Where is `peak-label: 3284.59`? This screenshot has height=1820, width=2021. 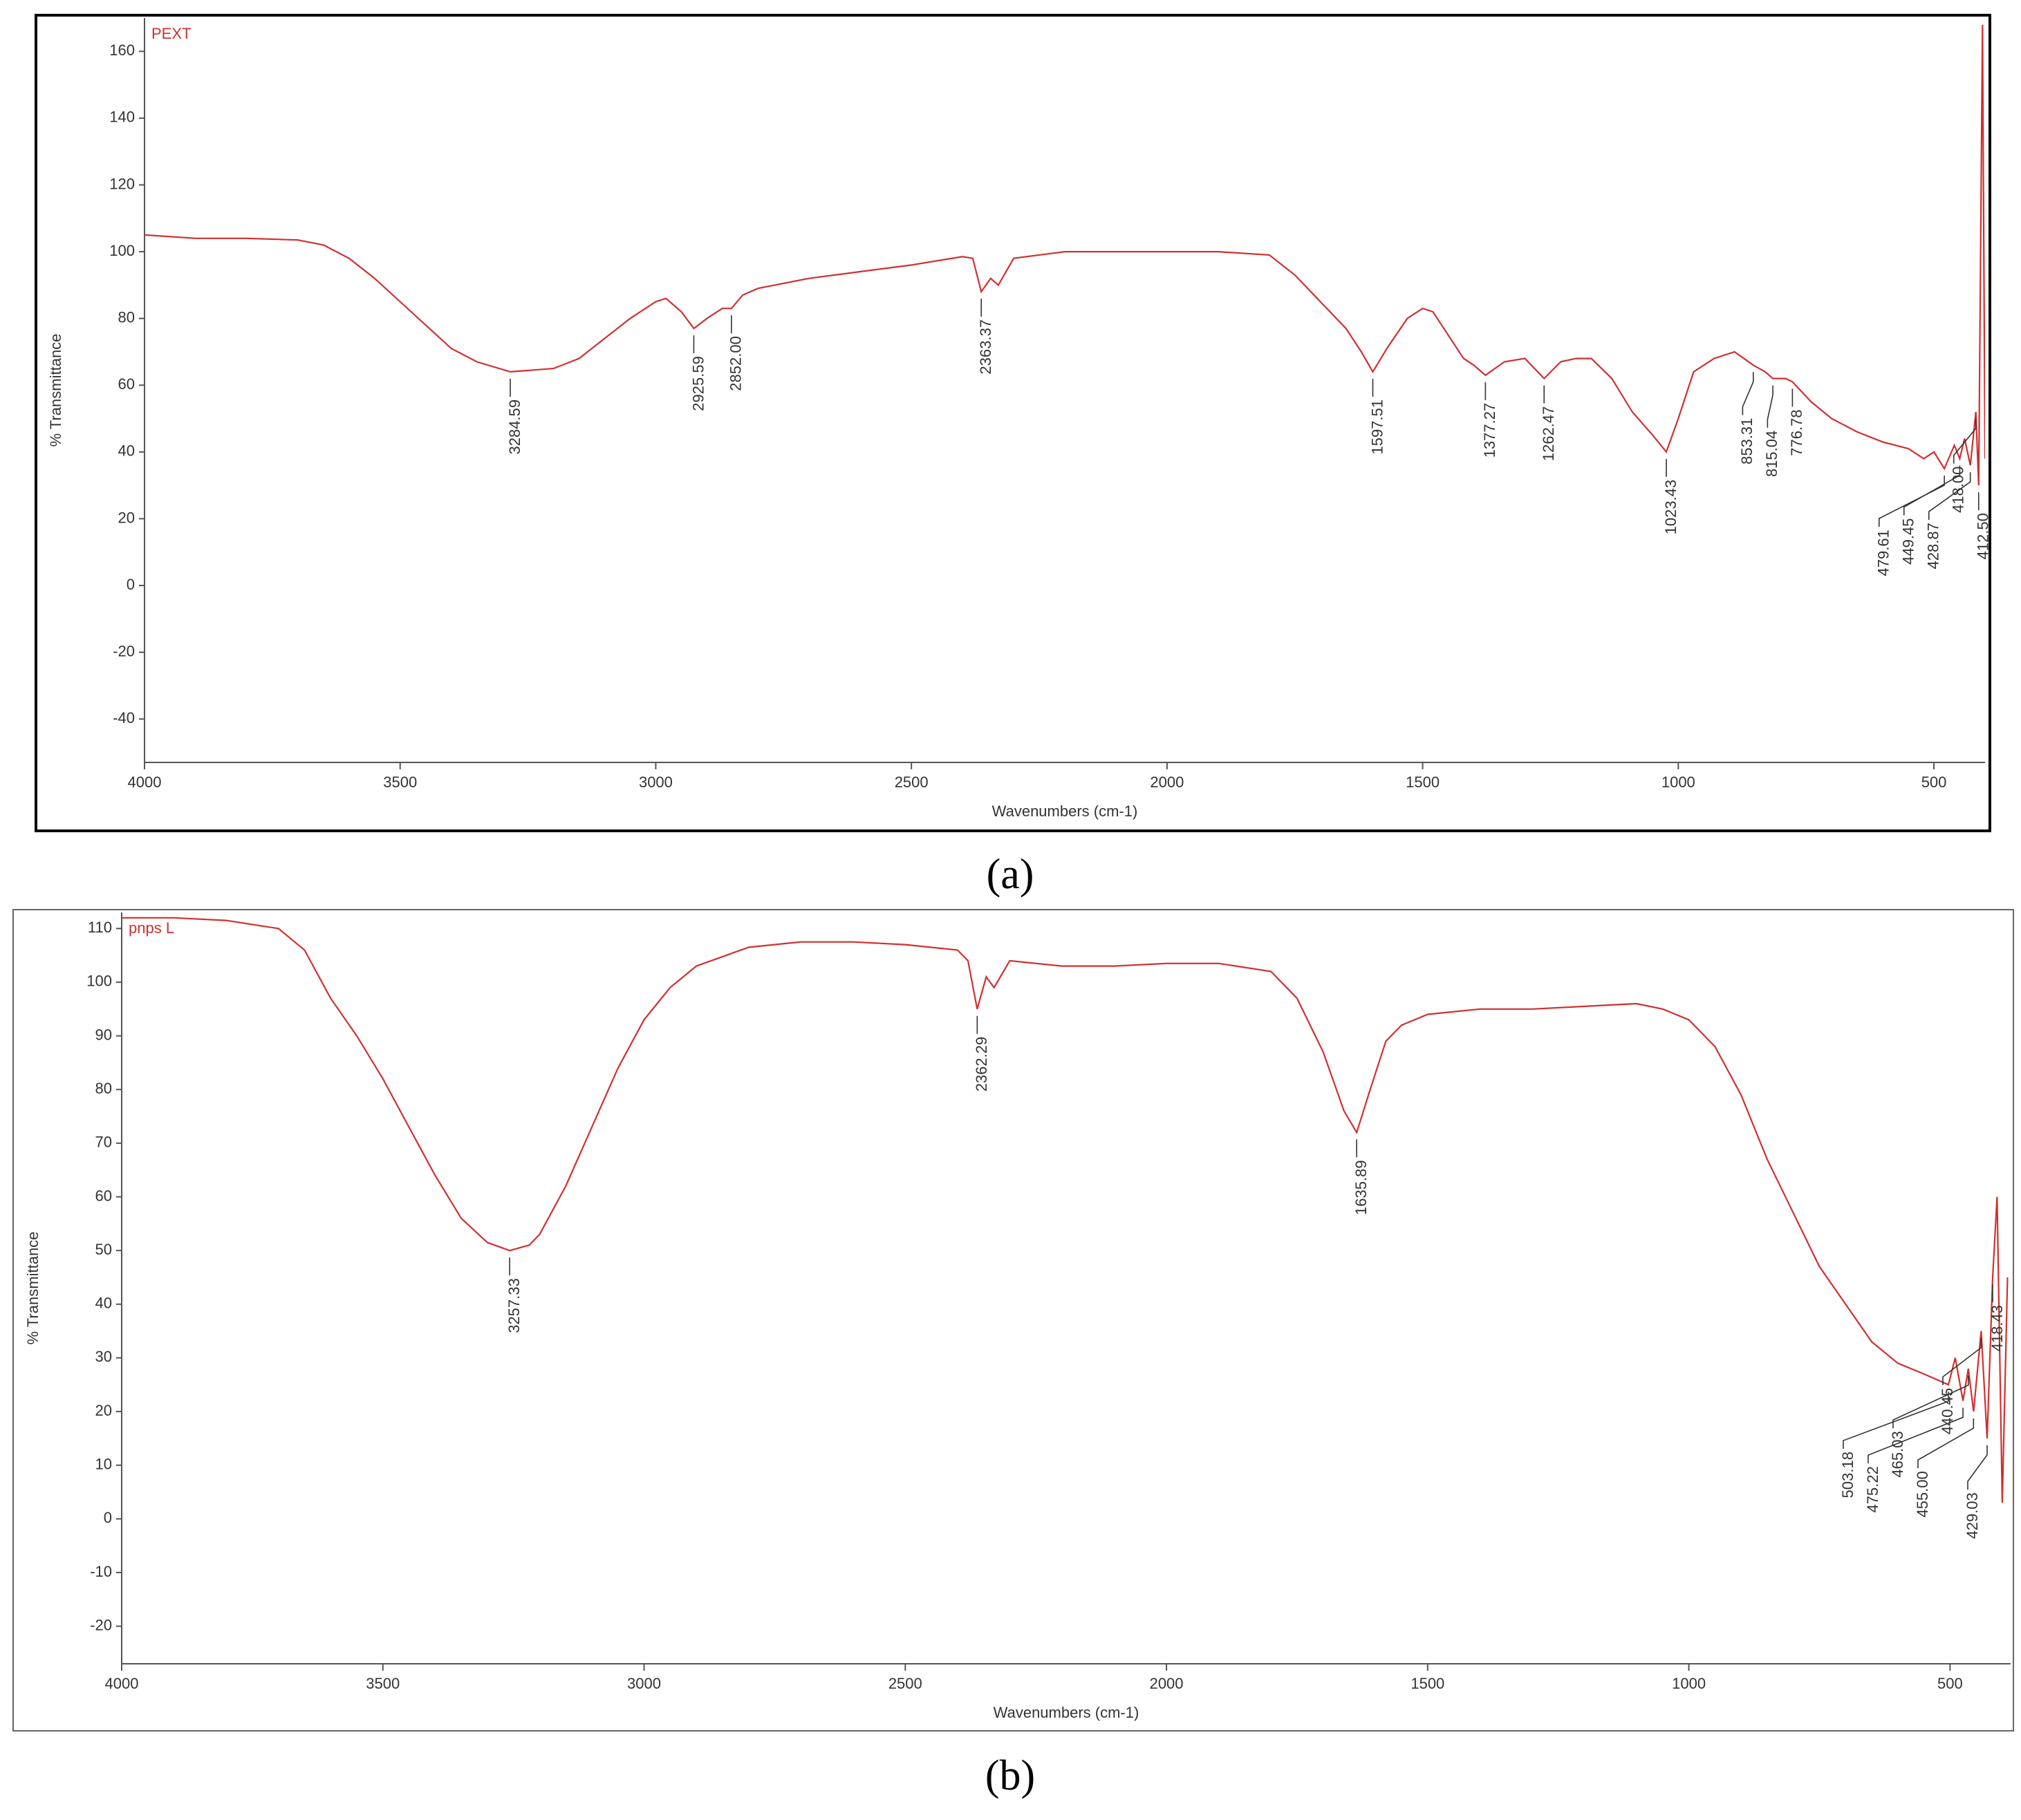
peak-label: 3284.59 is located at coordinates (514, 427).